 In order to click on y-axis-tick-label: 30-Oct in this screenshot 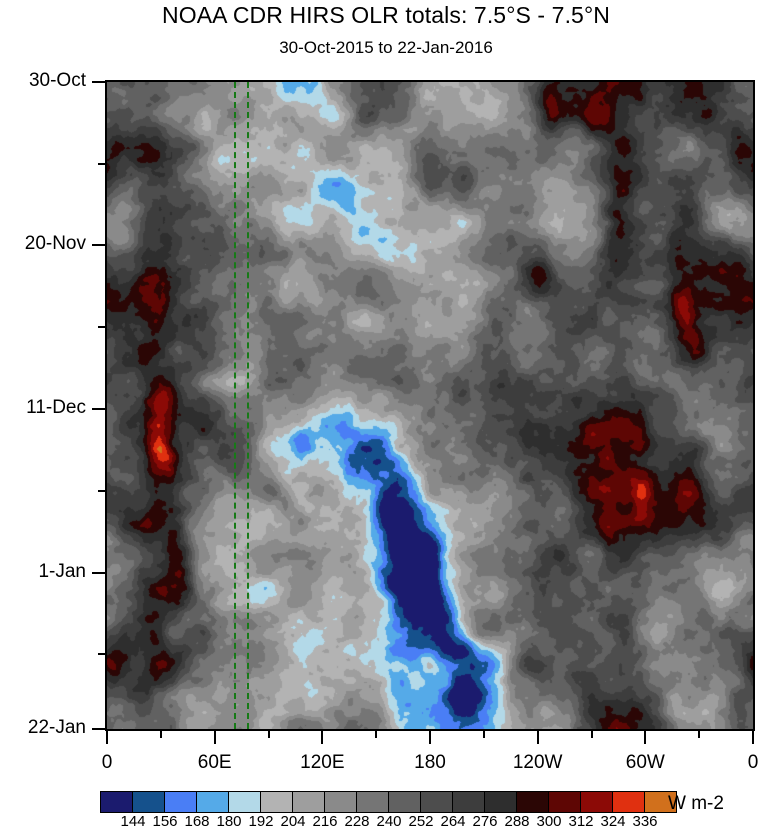, I will do `click(57, 80)`.